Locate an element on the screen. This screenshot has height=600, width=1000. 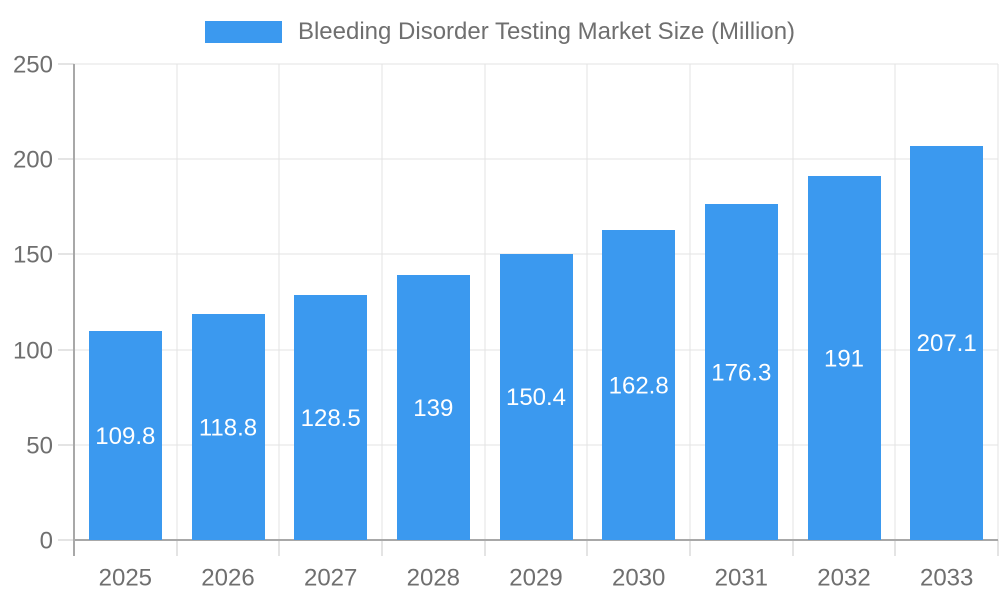
y-axis-tick-label: 150 is located at coordinates (33, 254).